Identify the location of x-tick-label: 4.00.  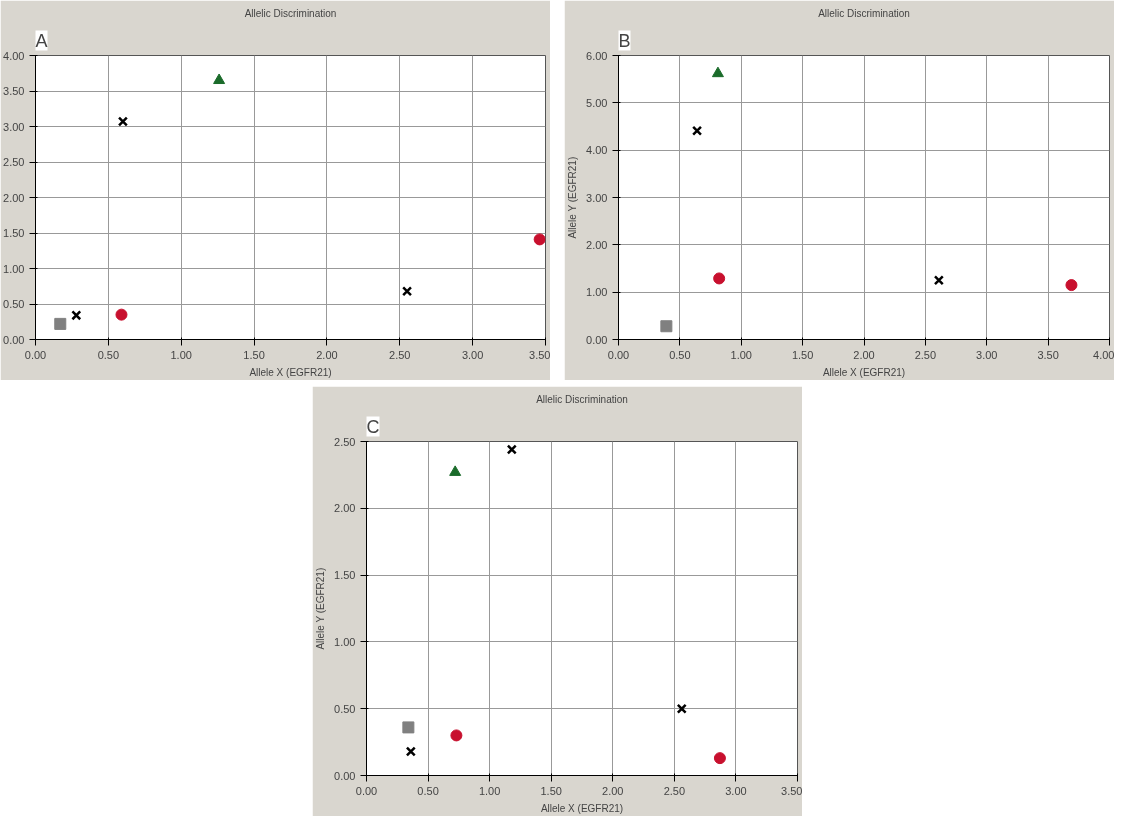
(1104, 354).